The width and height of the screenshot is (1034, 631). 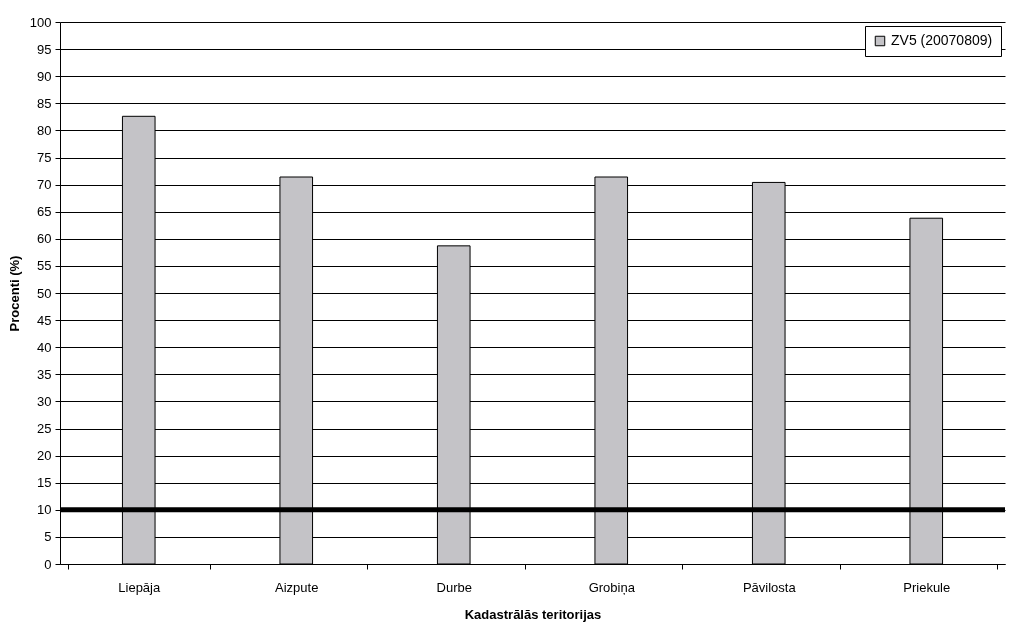 I want to click on y-tick-label: 25, so click(x=44, y=428).